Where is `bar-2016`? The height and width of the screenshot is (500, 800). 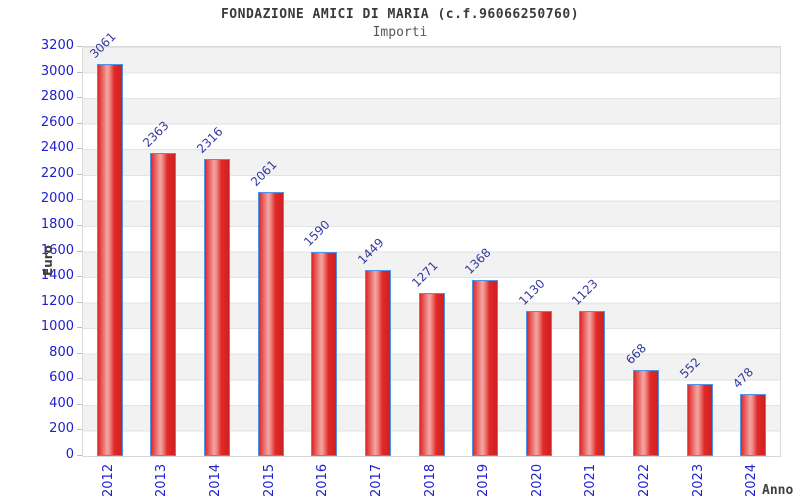 bar-2016 is located at coordinates (324, 353).